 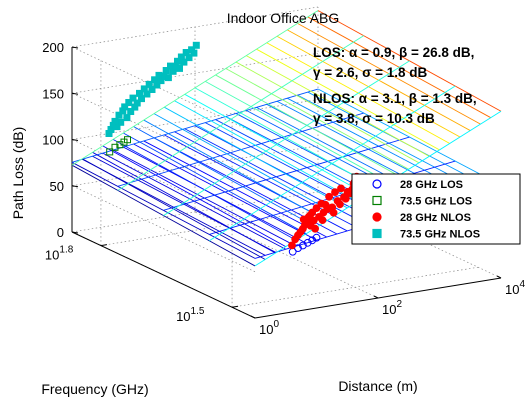 I want to click on distance-tick-label: 10⁰, so click(x=269, y=328).